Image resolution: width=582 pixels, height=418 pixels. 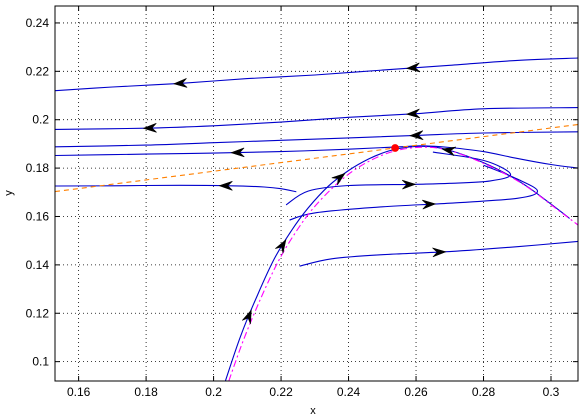 I want to click on y-tick-label: 0.14, so click(x=38, y=265).